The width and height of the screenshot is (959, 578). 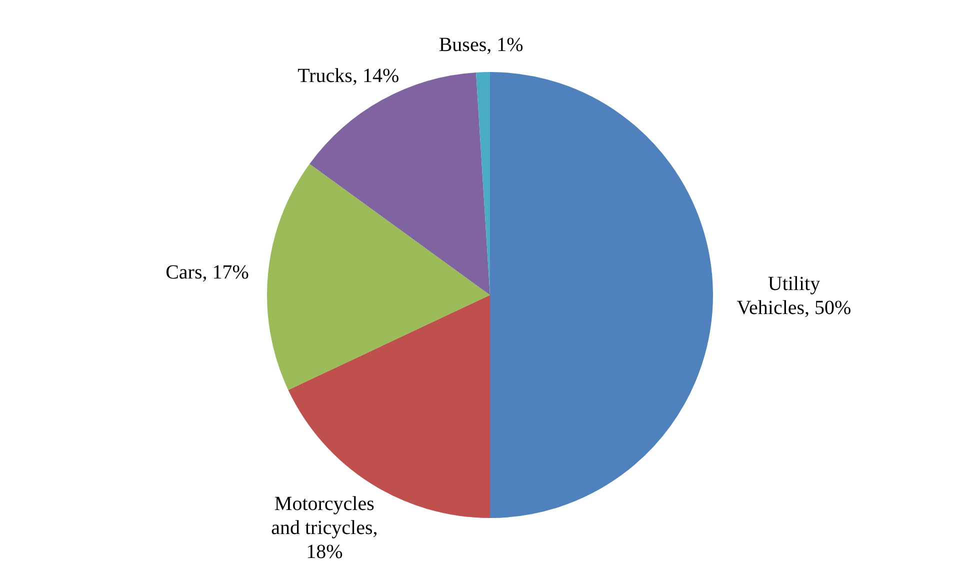 I want to click on slice-label: Utility Vehicles, 50%, so click(x=794, y=296).